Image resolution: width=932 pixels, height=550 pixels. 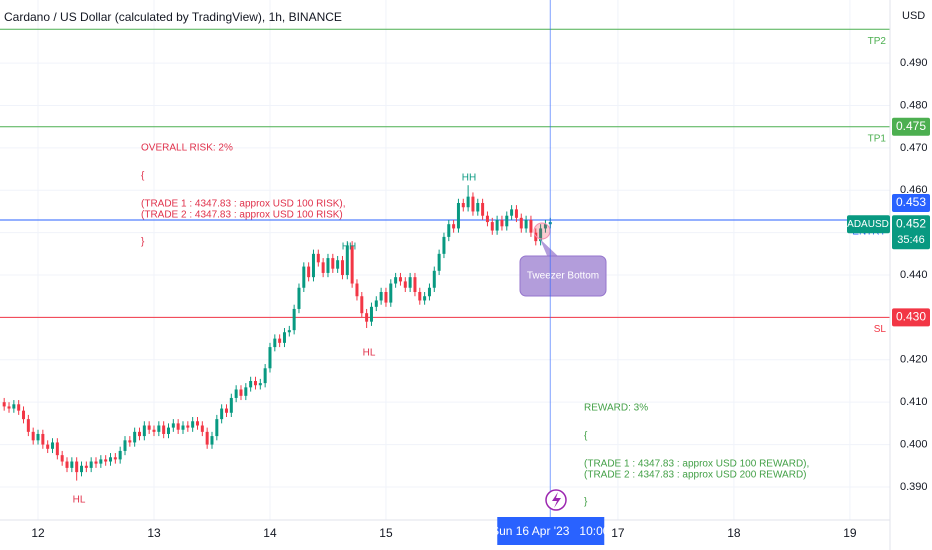 What do you see at coordinates (914, 487) in the screenshot?
I see `y-tick-label: 0.390` at bounding box center [914, 487].